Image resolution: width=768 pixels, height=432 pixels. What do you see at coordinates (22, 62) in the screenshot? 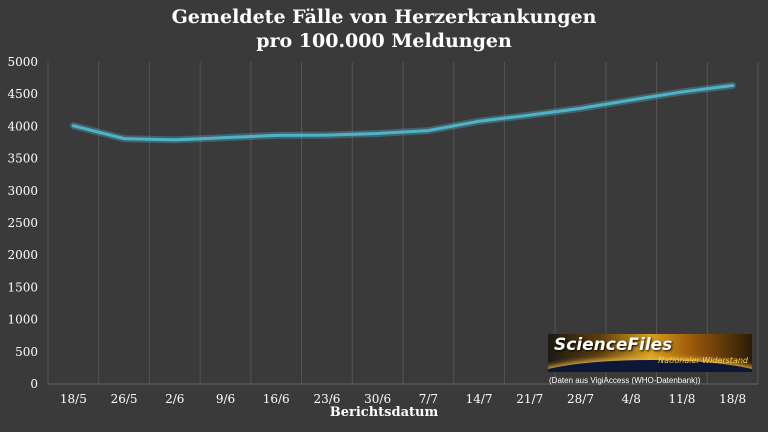
I see `y-tick-label: 5000` at bounding box center [22, 62].